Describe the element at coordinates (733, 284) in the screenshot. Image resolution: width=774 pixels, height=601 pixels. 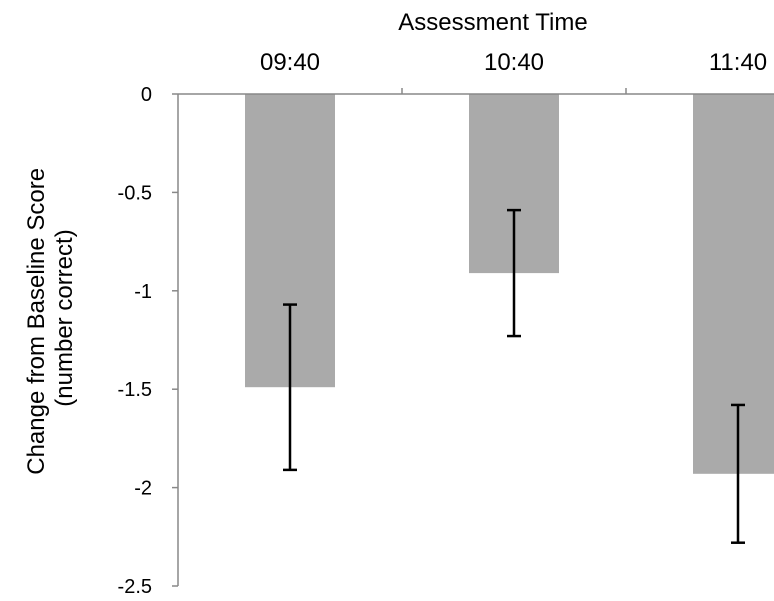
I see `bar-11:40` at that location.